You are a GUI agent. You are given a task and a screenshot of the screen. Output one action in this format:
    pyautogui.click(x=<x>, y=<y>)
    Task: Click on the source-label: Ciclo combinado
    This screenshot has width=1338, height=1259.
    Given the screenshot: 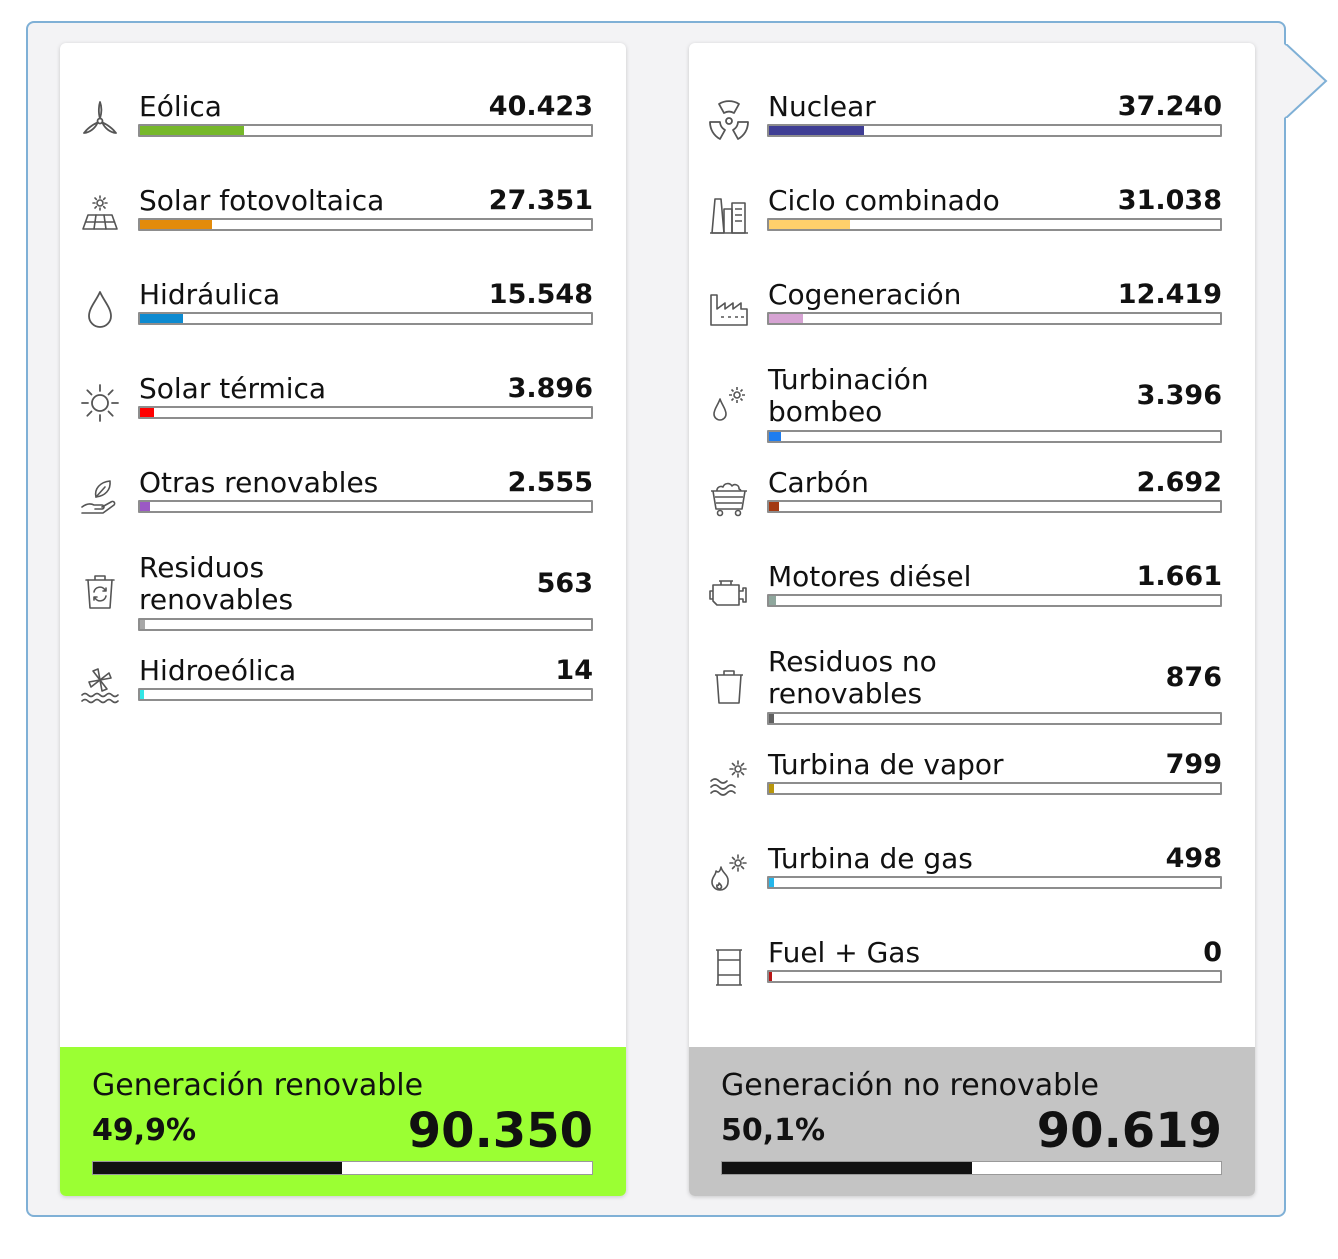 What is the action you would take?
    pyautogui.click(x=884, y=200)
    